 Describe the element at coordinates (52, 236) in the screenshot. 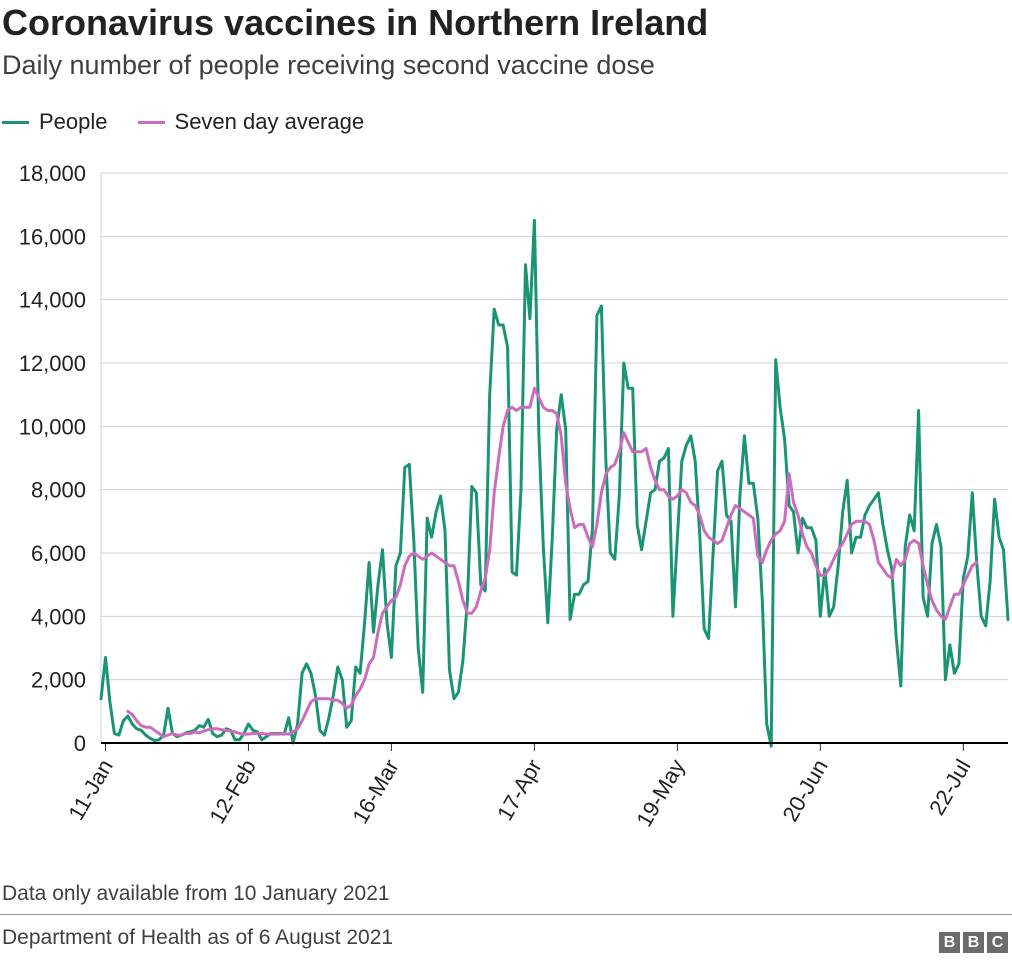

I see `y-tick-label: 16,000` at that location.